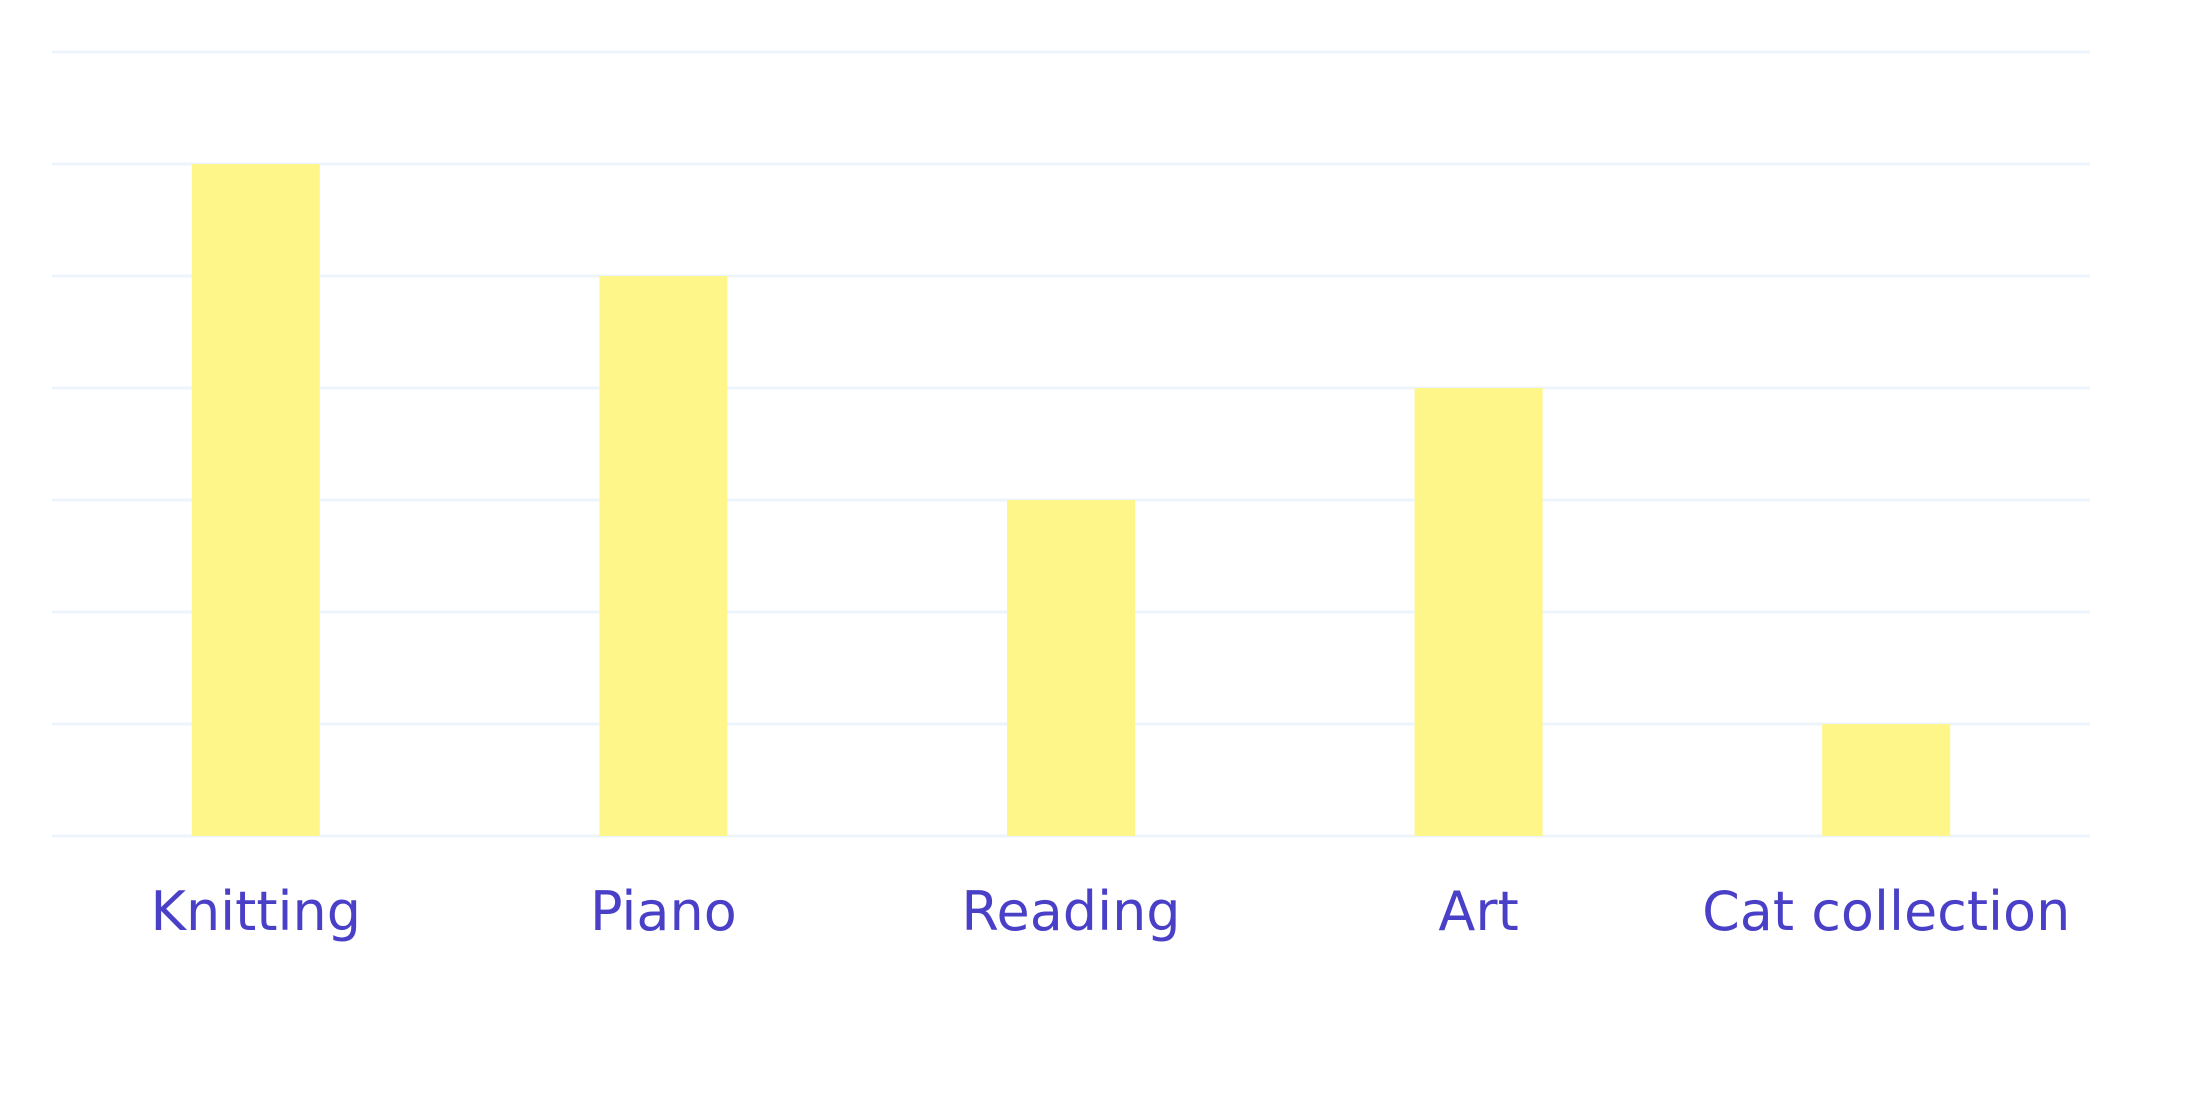 Image resolution: width=2190 pixels, height=1104 pixels. Describe the element at coordinates (1886, 911) in the screenshot. I see `x-tick-label: Cat collection` at that location.